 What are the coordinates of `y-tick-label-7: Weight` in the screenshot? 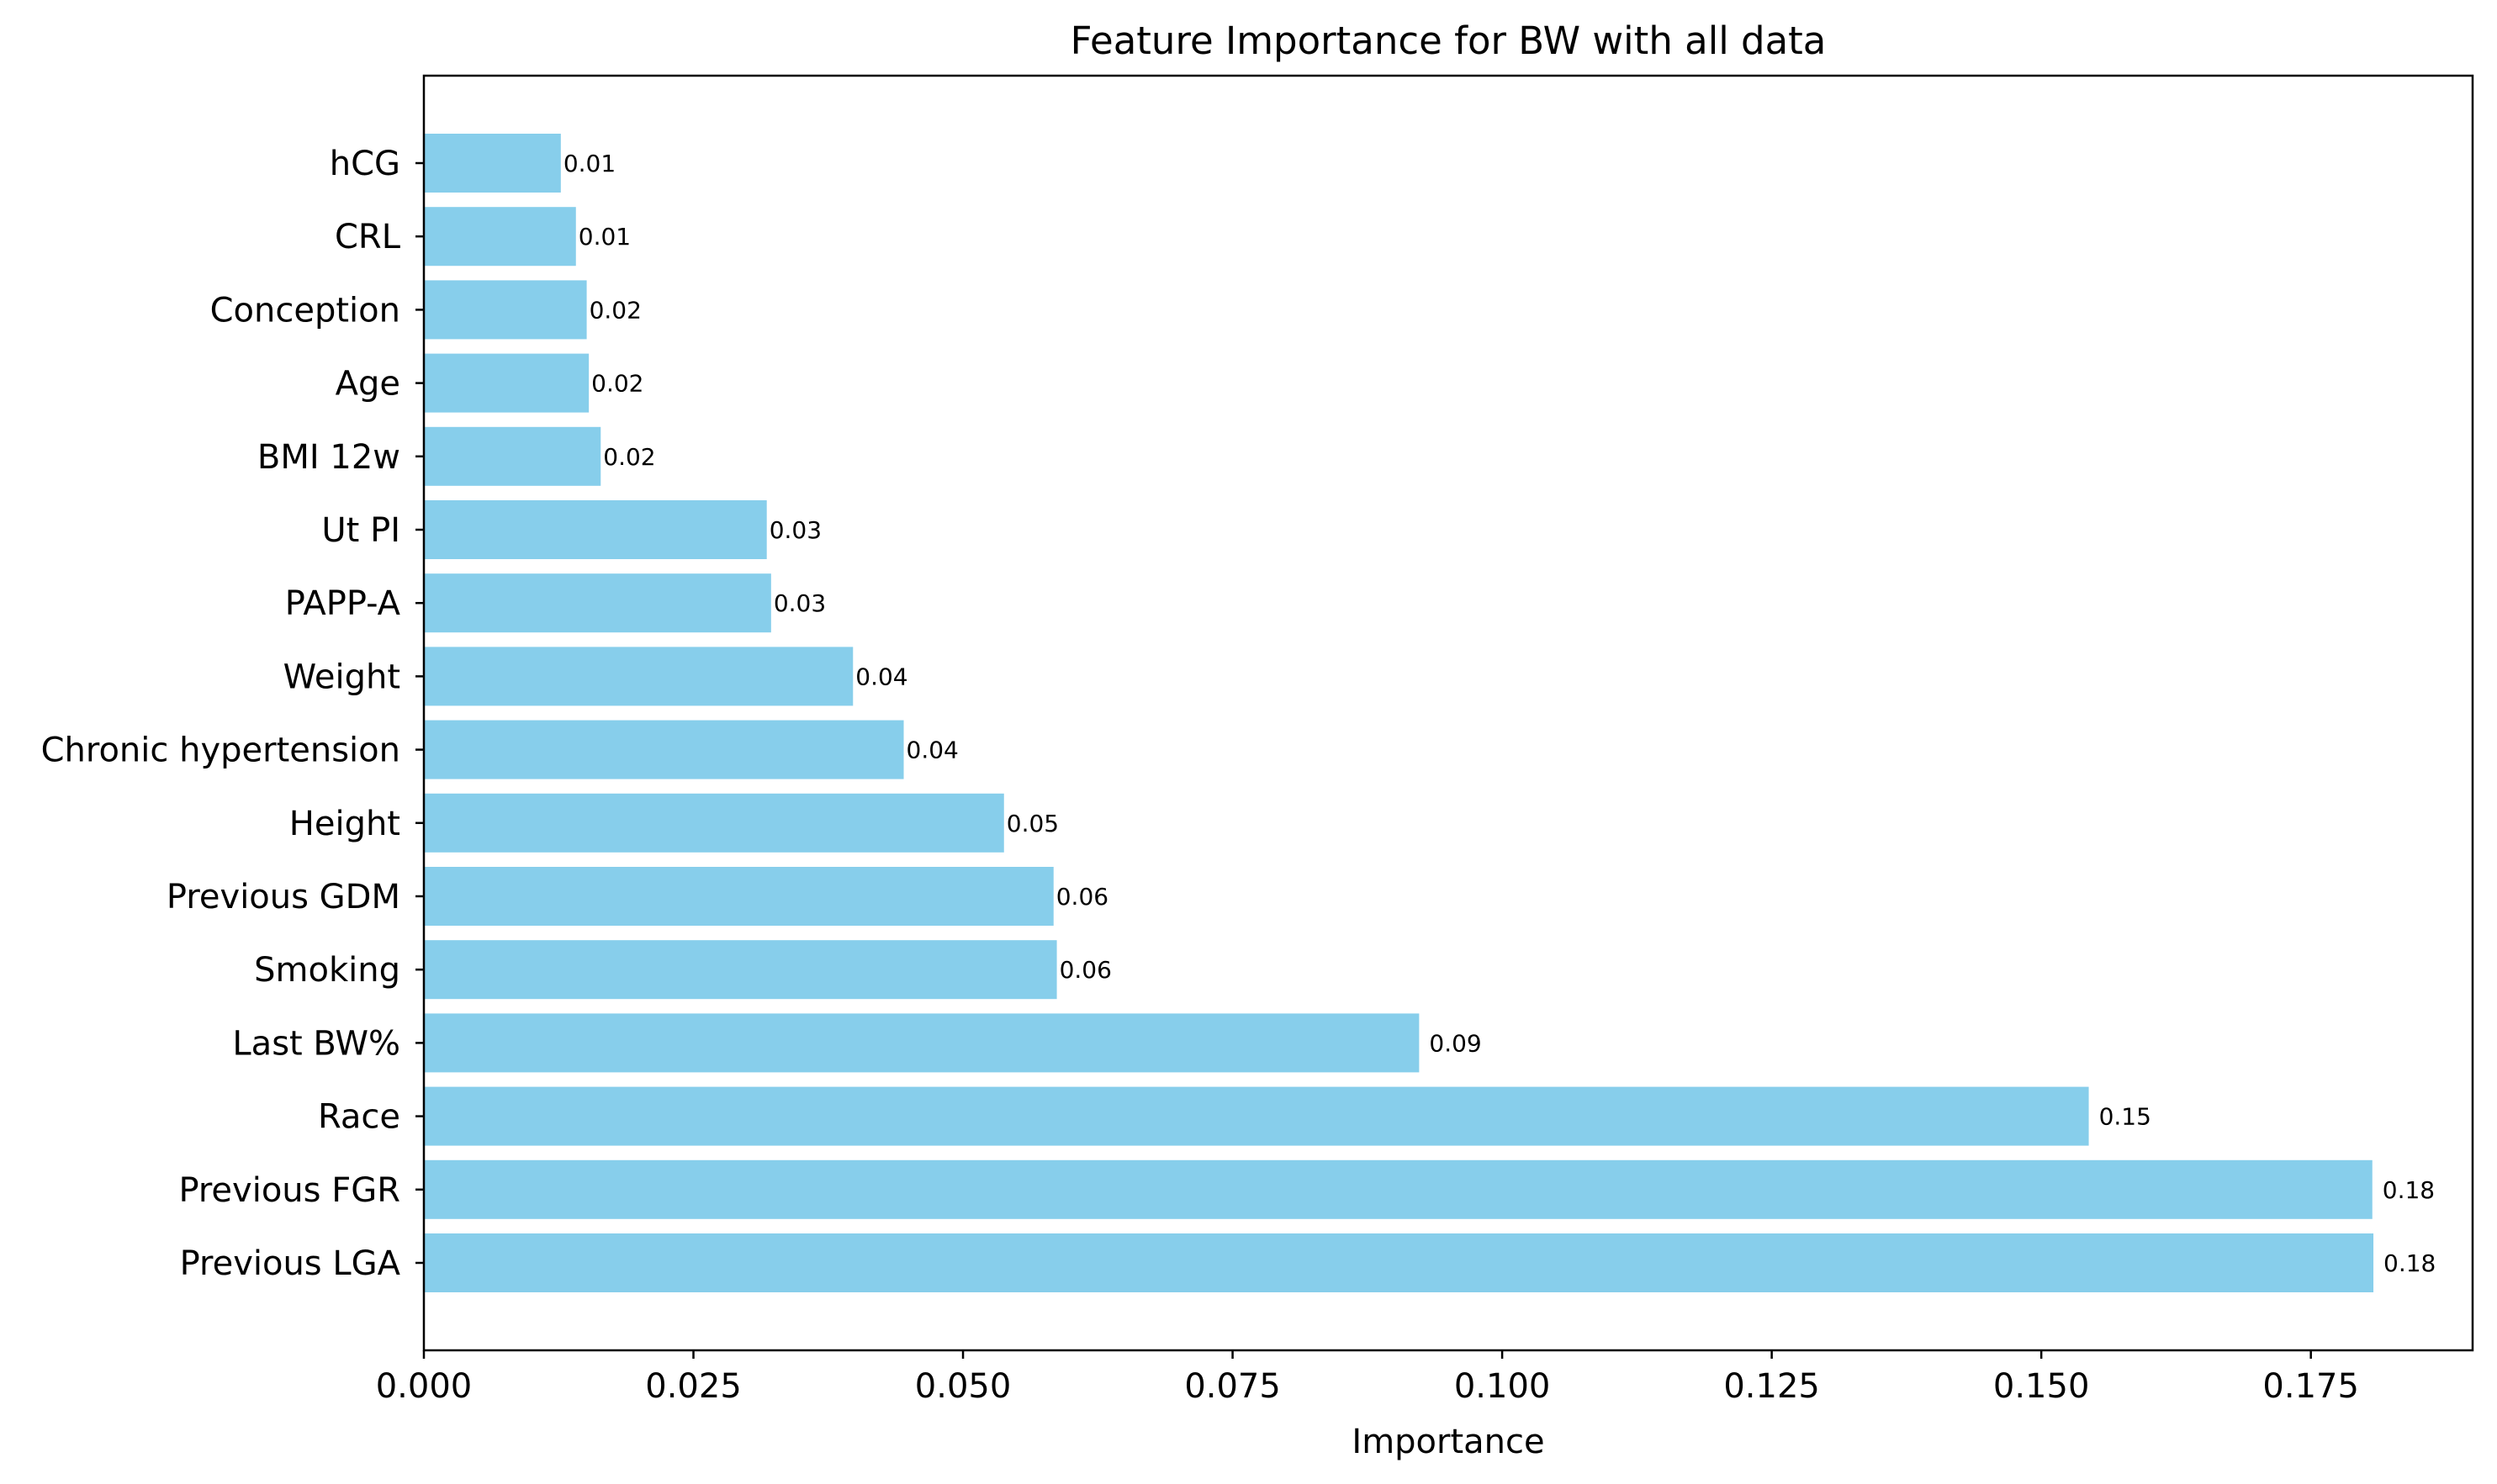 It's located at (341, 677).